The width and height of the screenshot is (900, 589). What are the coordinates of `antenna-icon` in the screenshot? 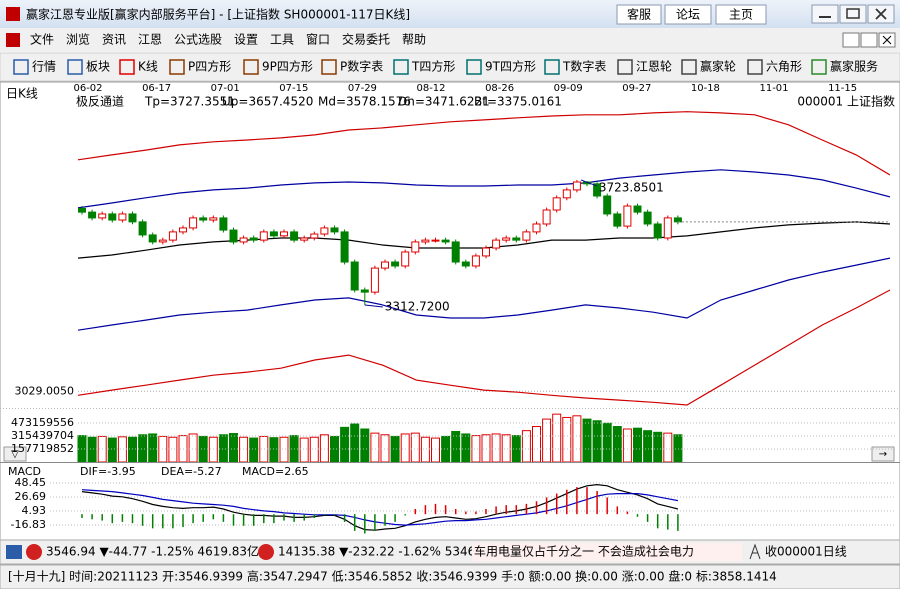 It's located at (755, 551).